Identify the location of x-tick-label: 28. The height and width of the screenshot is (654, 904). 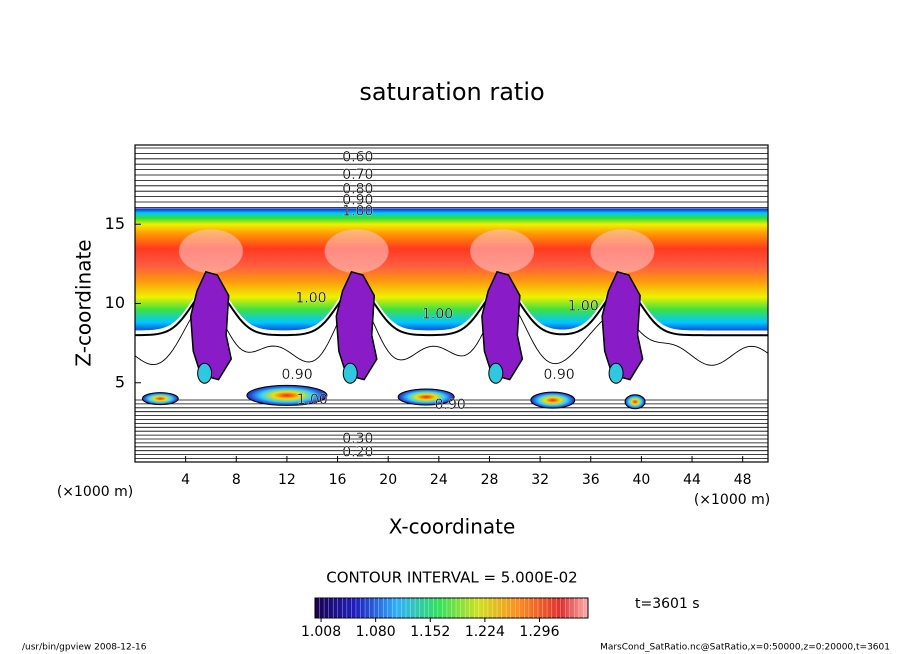
(490, 480).